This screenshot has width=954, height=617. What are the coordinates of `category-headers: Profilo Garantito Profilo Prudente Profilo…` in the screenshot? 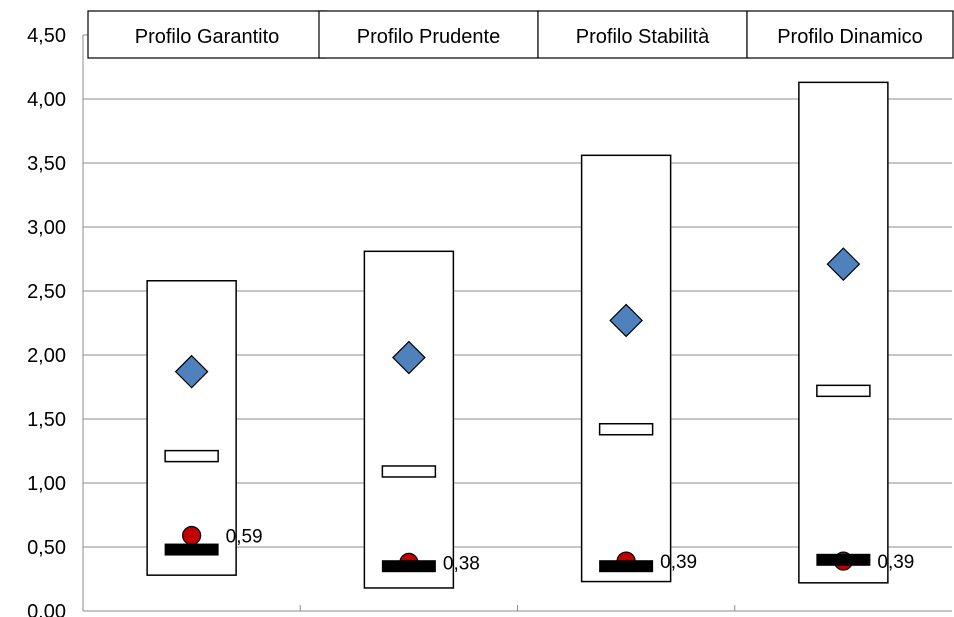 It's located at (520, 34).